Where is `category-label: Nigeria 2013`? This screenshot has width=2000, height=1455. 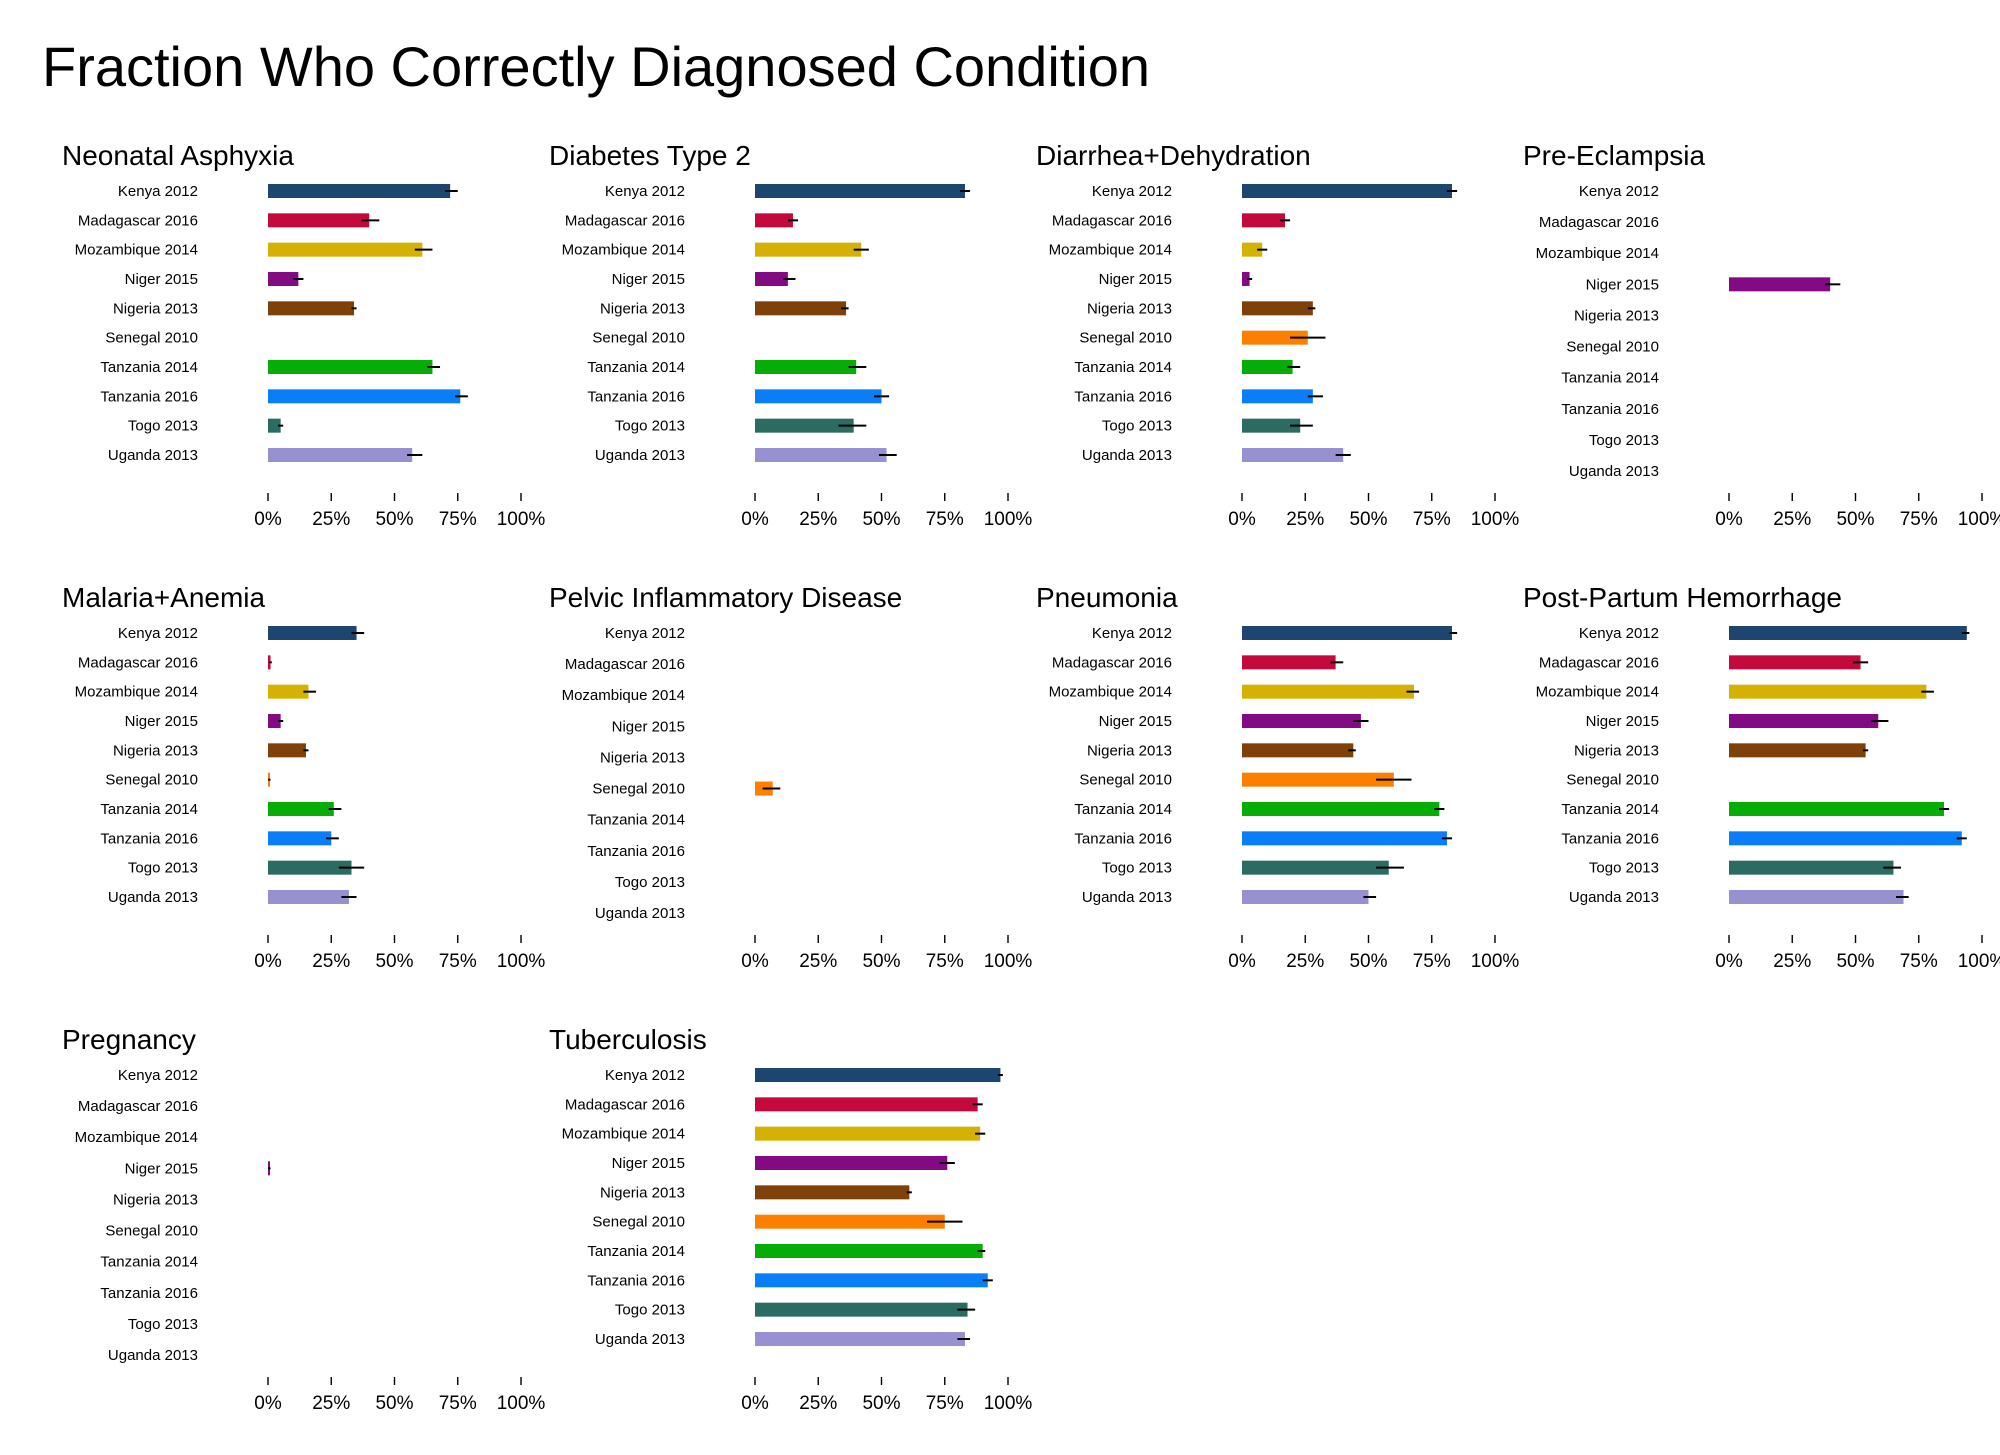 category-label: Nigeria 2013 is located at coordinates (155, 750).